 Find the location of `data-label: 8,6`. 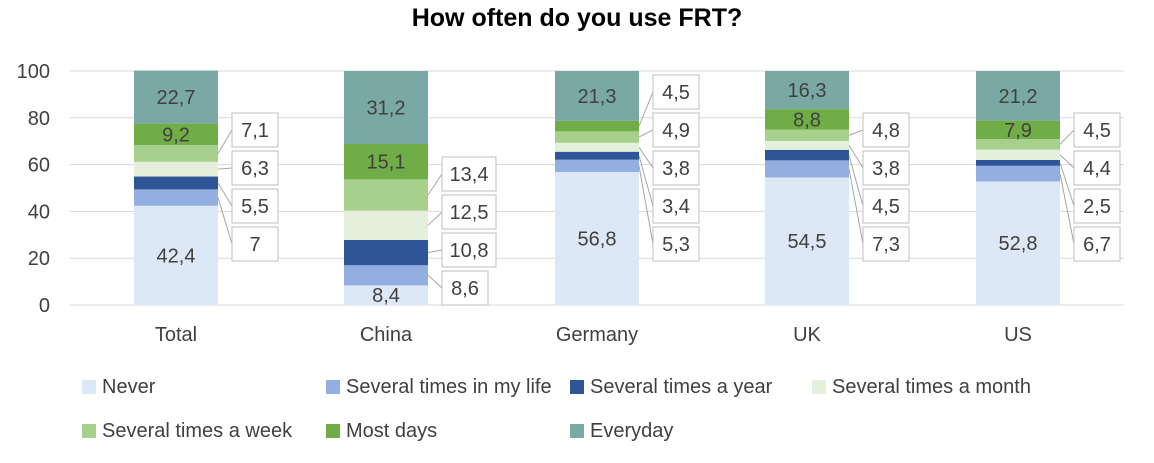

data-label: 8,6 is located at coordinates (465, 289).